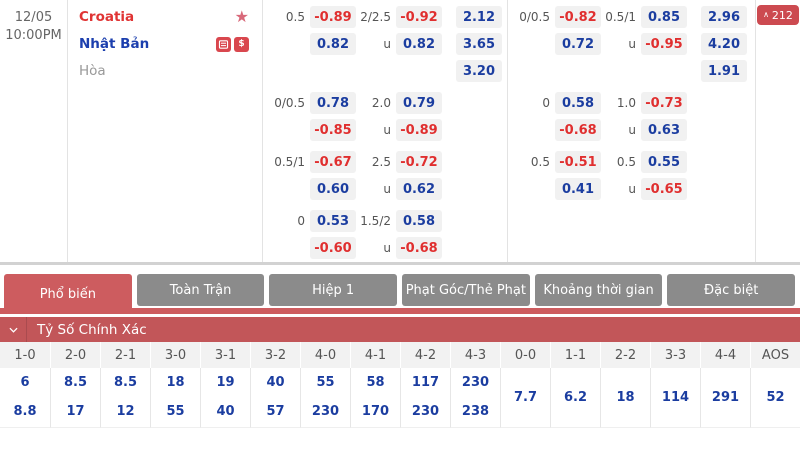 This screenshot has width=800, height=450. Describe the element at coordinates (419, 17) in the screenshot. I see `over-under-odds: -0.92` at that location.